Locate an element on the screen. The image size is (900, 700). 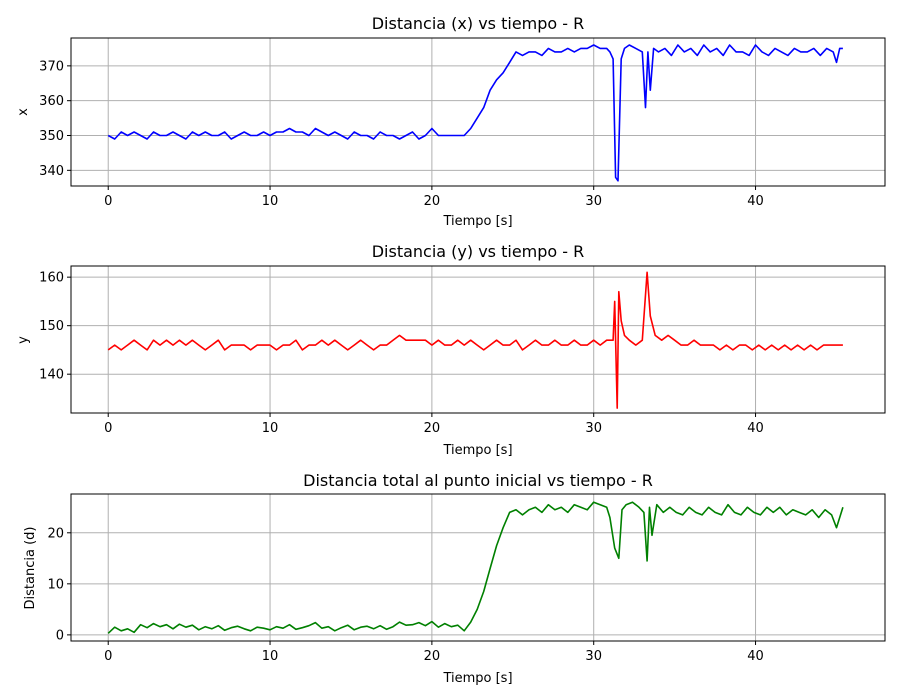
y-tick-label: 350 is located at coordinates (51, 136).